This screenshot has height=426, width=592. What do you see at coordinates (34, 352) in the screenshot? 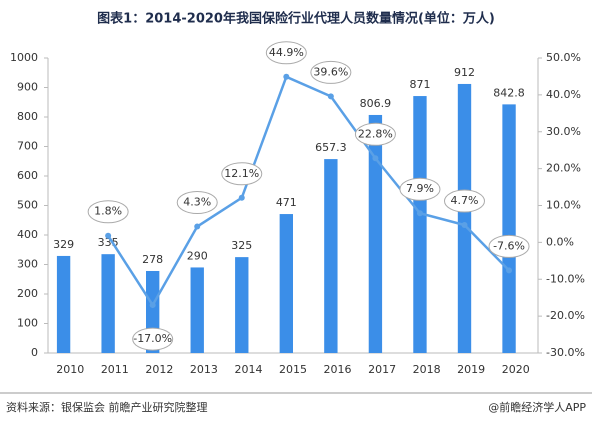
I see `y-tick-label: 0` at bounding box center [34, 352].